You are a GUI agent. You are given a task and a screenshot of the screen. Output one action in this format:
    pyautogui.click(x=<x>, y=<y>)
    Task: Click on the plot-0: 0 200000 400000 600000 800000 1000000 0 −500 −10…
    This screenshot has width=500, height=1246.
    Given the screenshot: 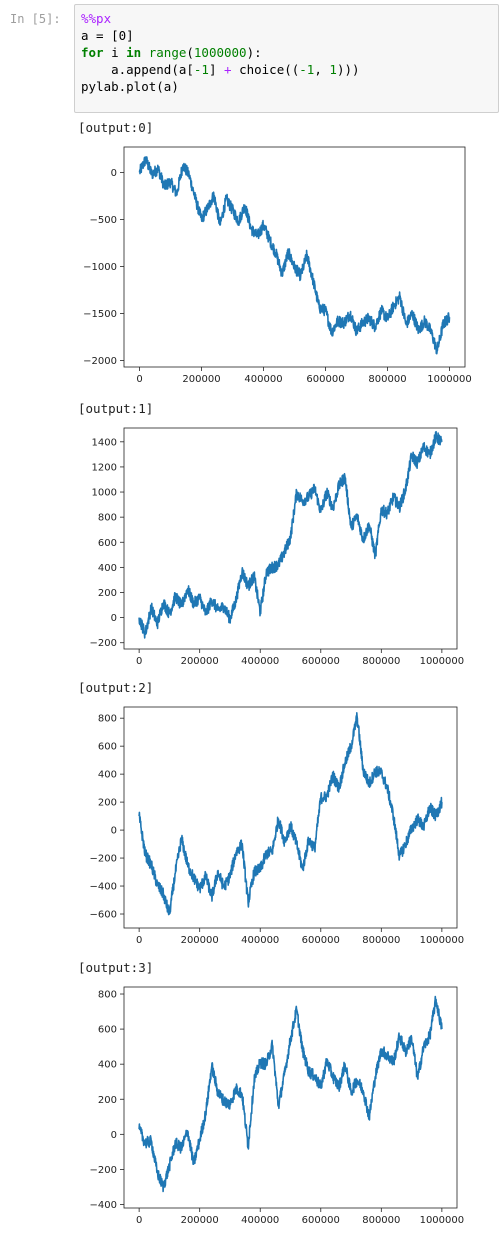 What is the action you would take?
    pyautogui.click(x=277, y=265)
    